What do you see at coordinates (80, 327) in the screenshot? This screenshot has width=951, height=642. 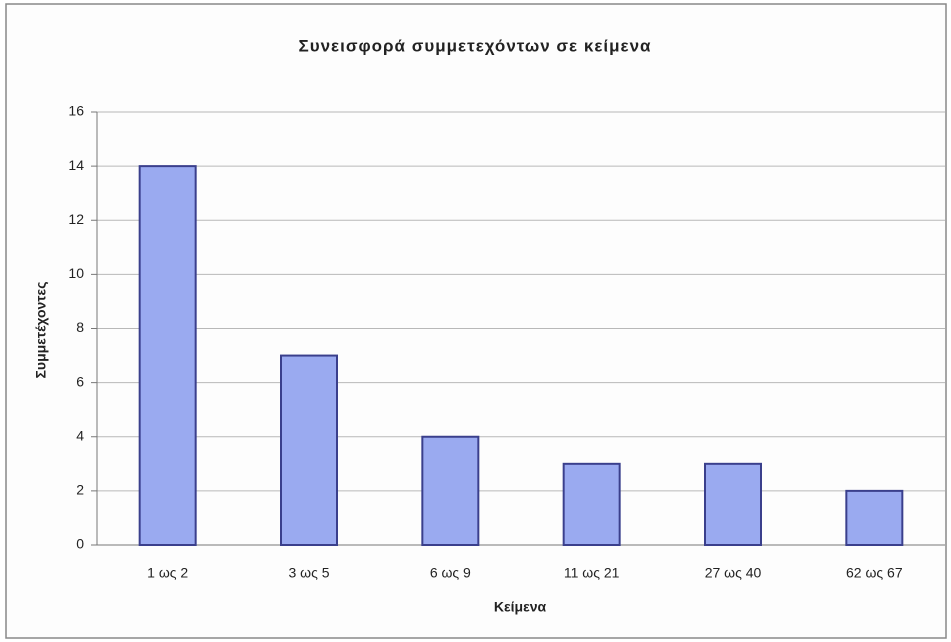 I see `y-tick-label: 8` at bounding box center [80, 327].